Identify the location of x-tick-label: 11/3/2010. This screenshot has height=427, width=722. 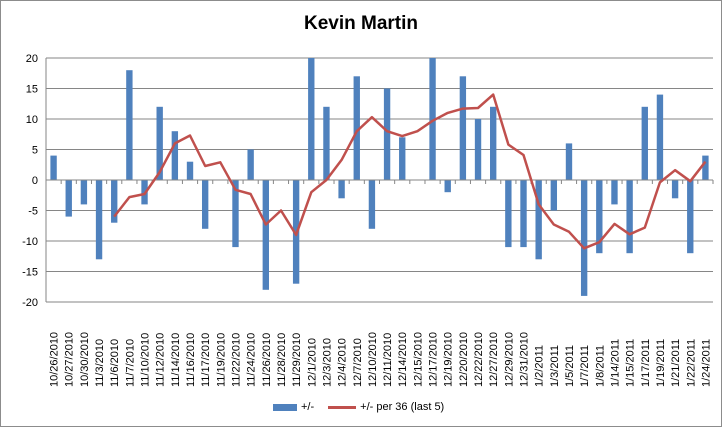
(100, 363).